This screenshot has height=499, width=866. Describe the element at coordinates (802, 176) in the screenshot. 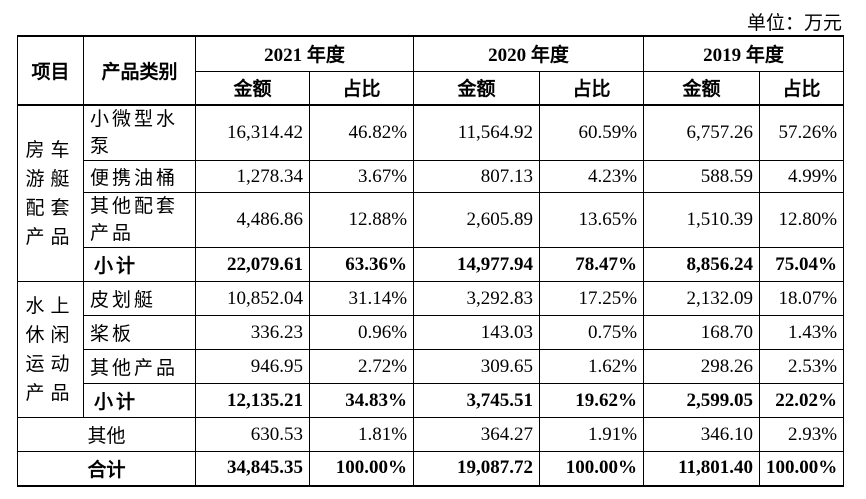

I see `cell-ratio: 4.99%` at that location.